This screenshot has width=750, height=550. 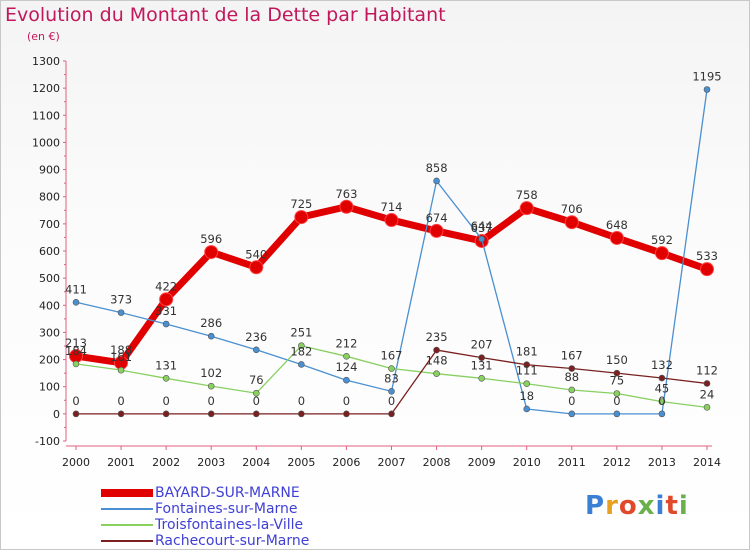 I want to click on data-label: 674, so click(x=437, y=218).